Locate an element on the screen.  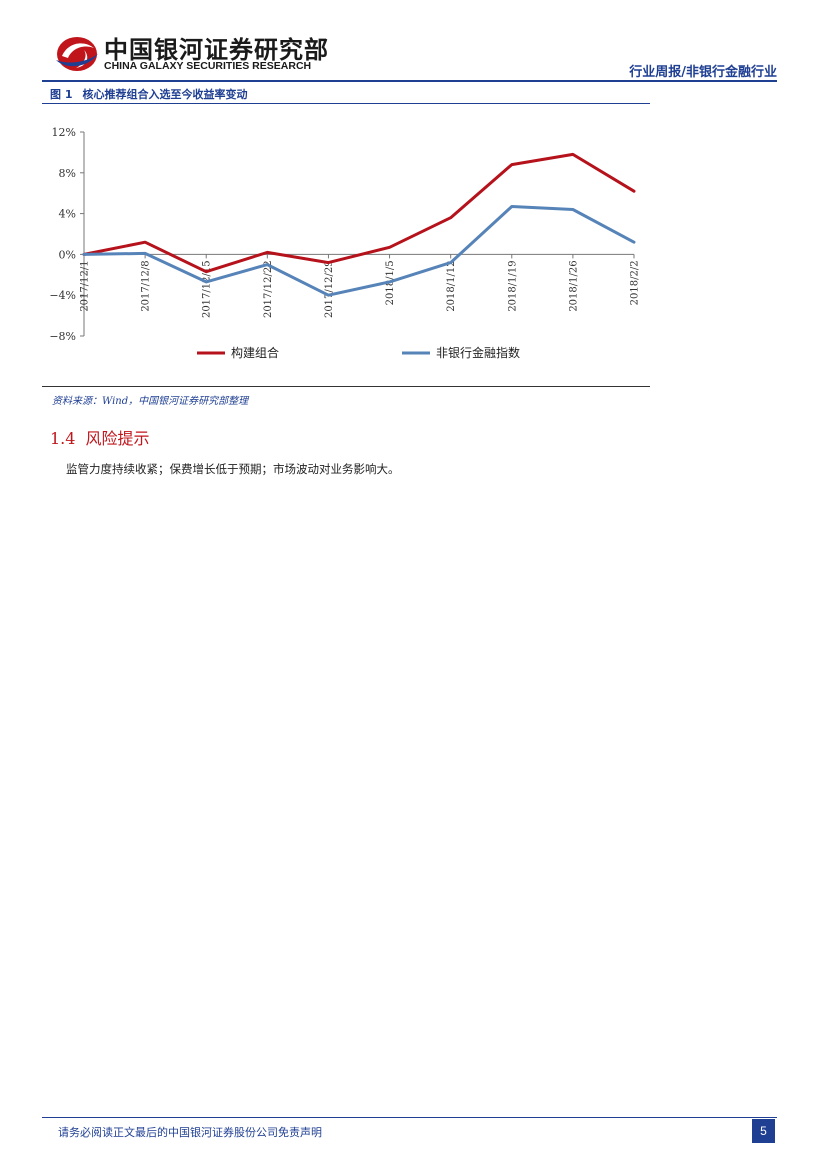
brand-name-en: CHINA GALAXY SECURITIES RESEARCH is located at coordinates (208, 66).